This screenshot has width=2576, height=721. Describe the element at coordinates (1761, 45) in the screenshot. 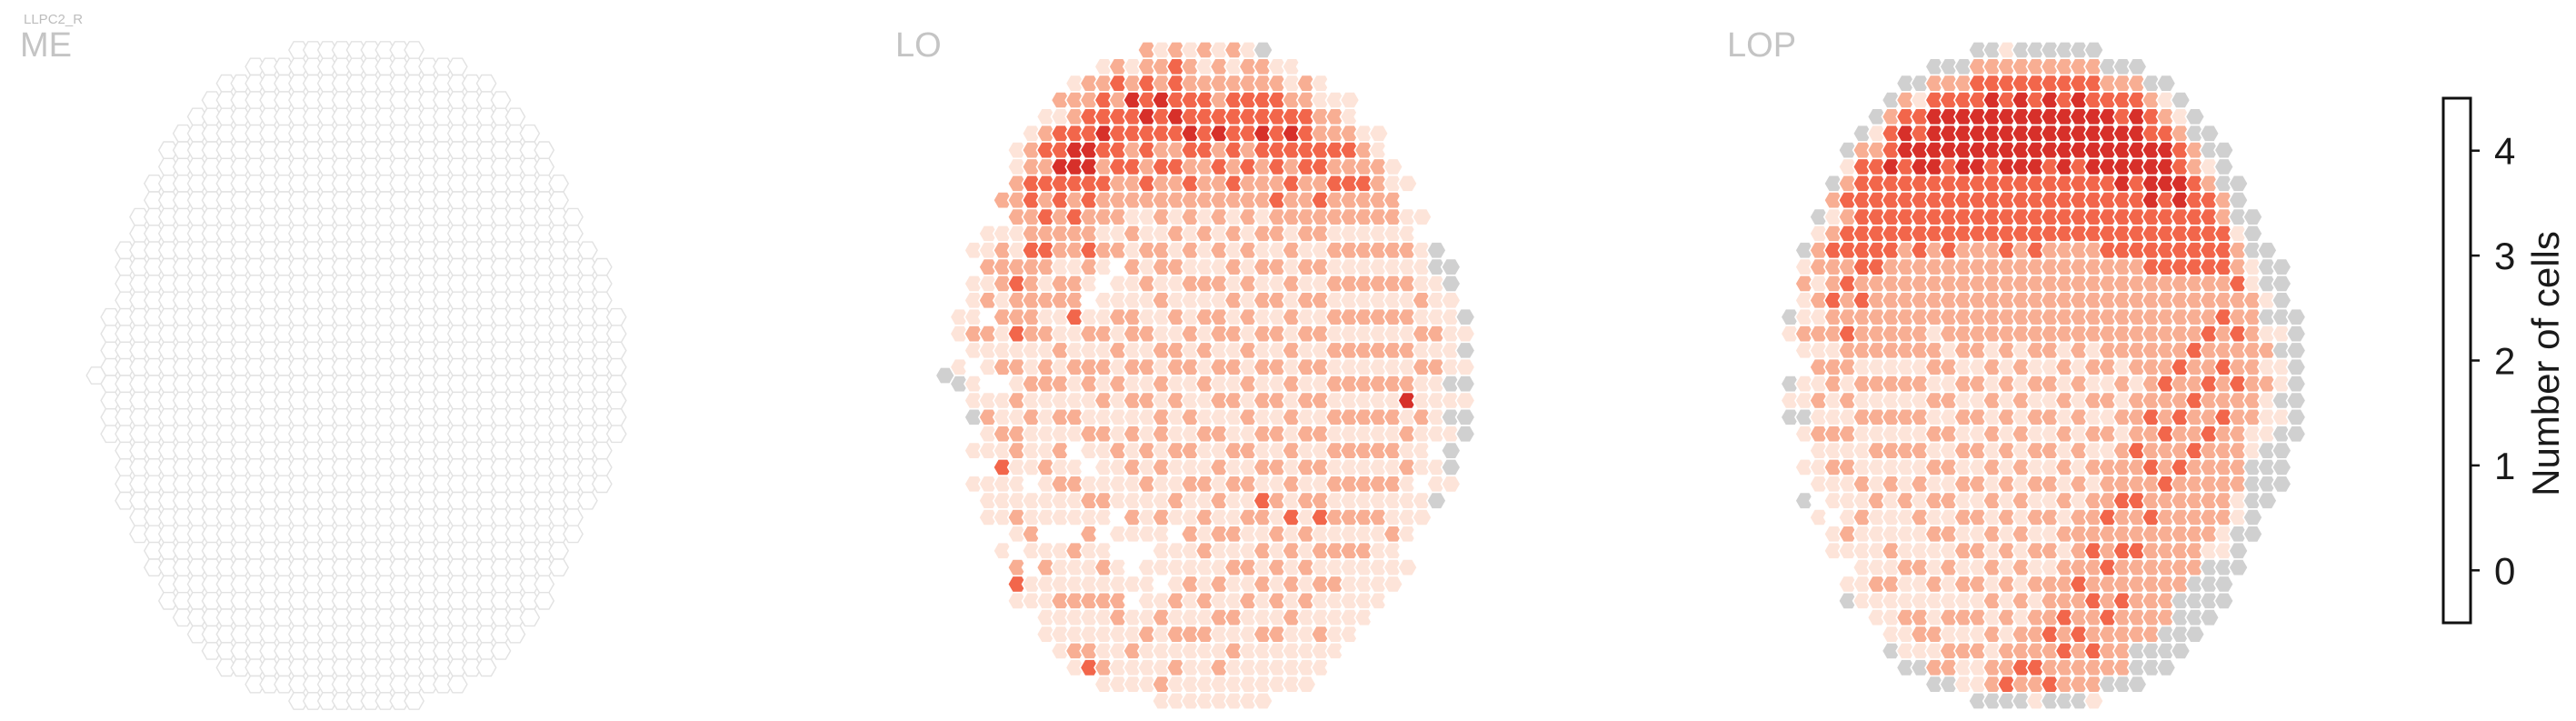

I see `panel-title-lop: LOP` at that location.